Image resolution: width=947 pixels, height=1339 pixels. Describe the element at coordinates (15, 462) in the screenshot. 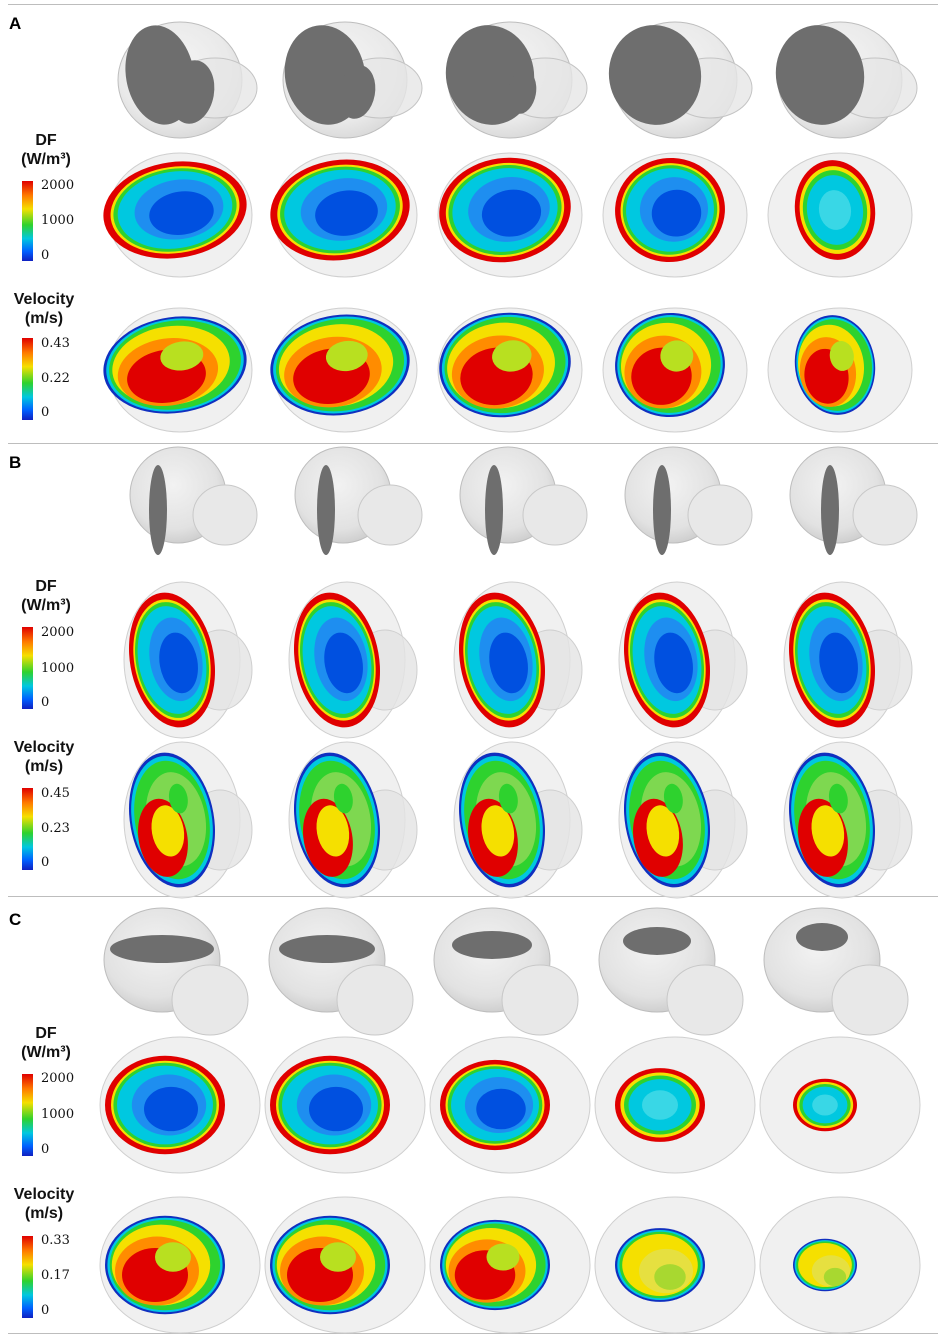

I see `panel-label-b: B` at that location.